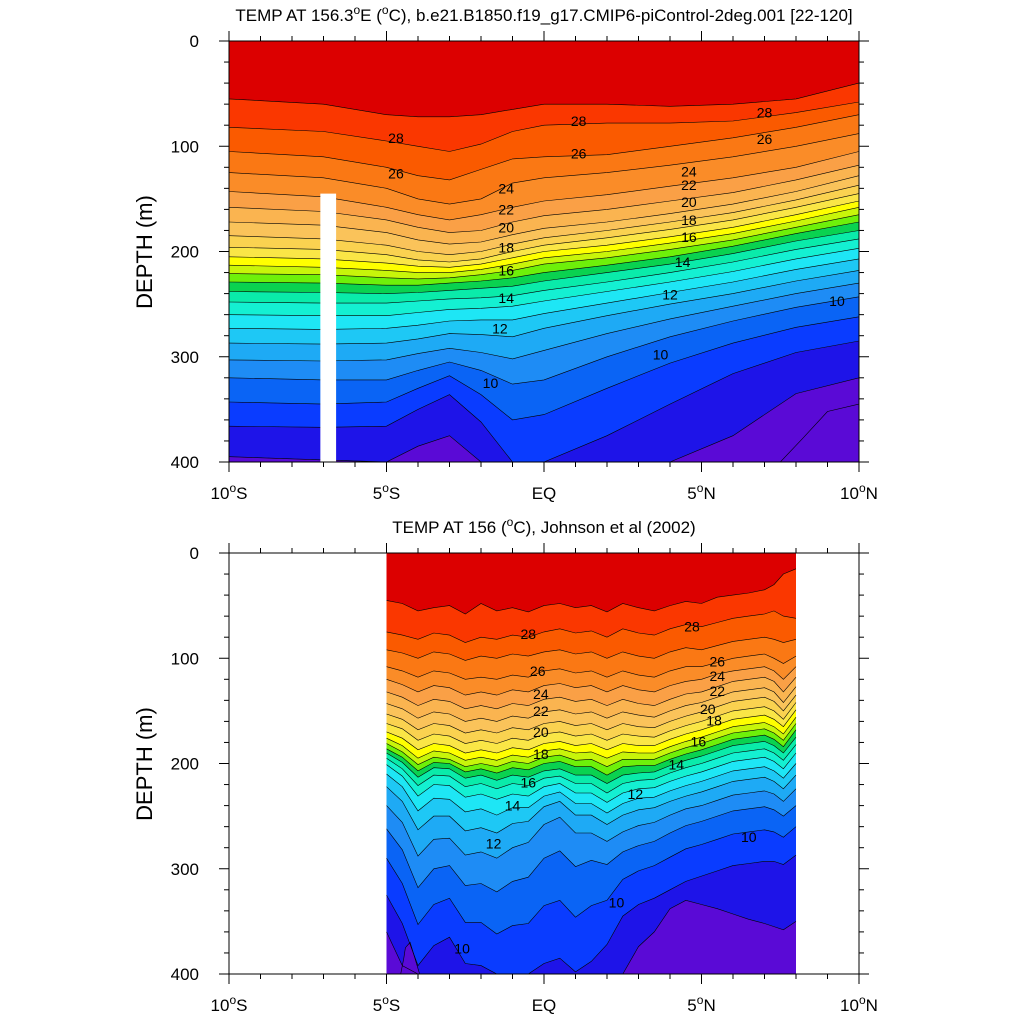 The image size is (1024, 1024). What do you see at coordinates (185, 252) in the screenshot?
I see `y-tick-label: 200` at bounding box center [185, 252].